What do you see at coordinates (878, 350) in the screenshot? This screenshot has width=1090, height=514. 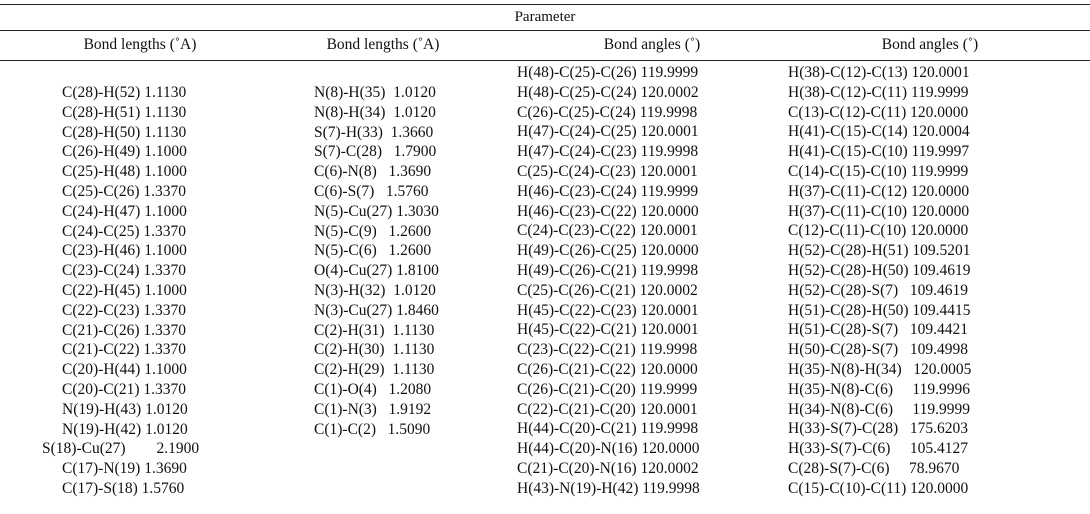 I see `table-cell: H(50)-C(28)-S(7) 109.4998` at bounding box center [878, 350].